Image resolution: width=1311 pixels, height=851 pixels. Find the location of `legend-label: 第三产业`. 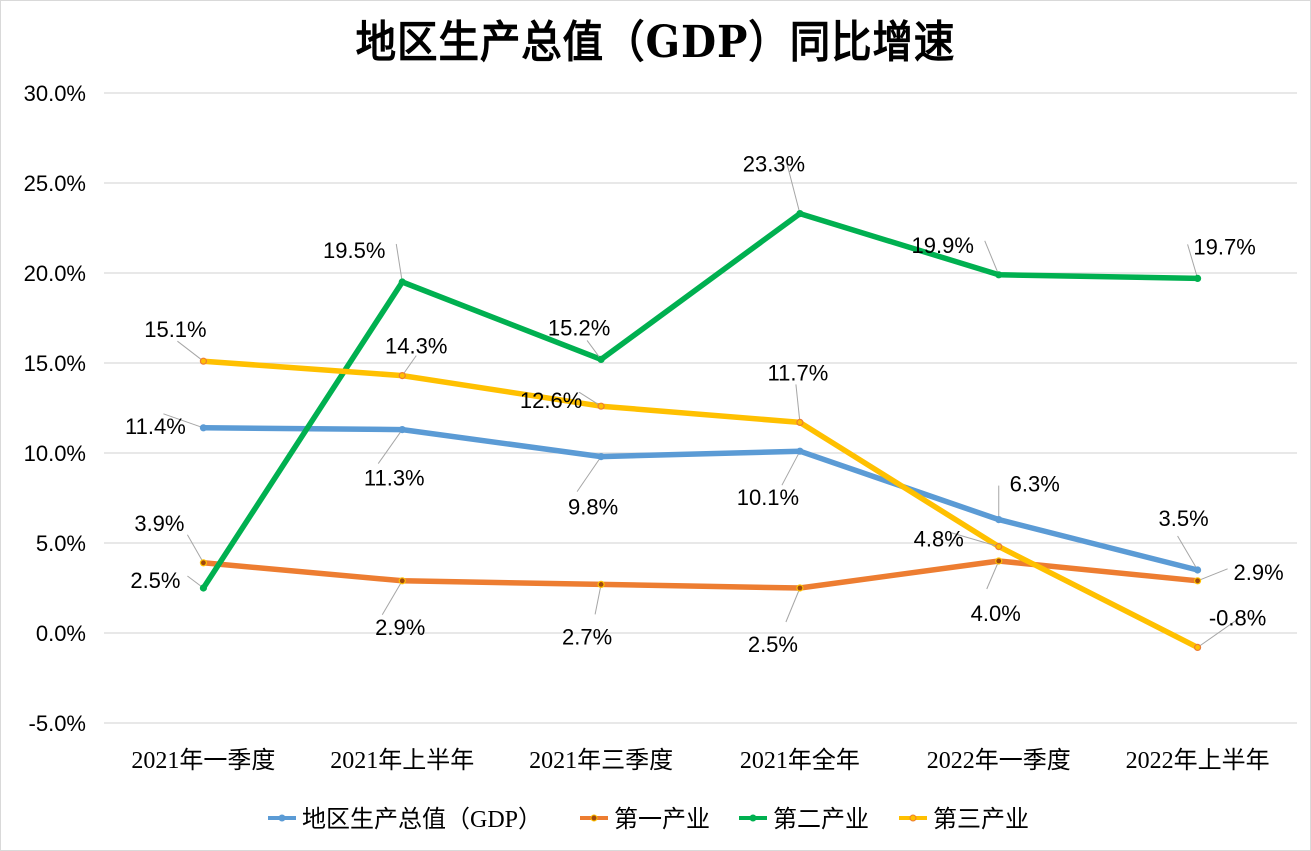

legend-label: 第三产业 is located at coordinates (981, 819).